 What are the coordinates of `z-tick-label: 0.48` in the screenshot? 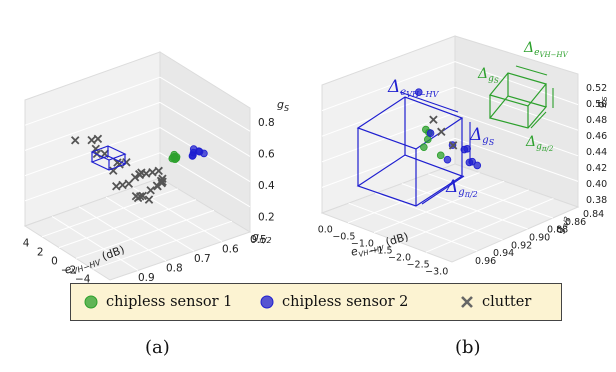 It's located at (596, 120).